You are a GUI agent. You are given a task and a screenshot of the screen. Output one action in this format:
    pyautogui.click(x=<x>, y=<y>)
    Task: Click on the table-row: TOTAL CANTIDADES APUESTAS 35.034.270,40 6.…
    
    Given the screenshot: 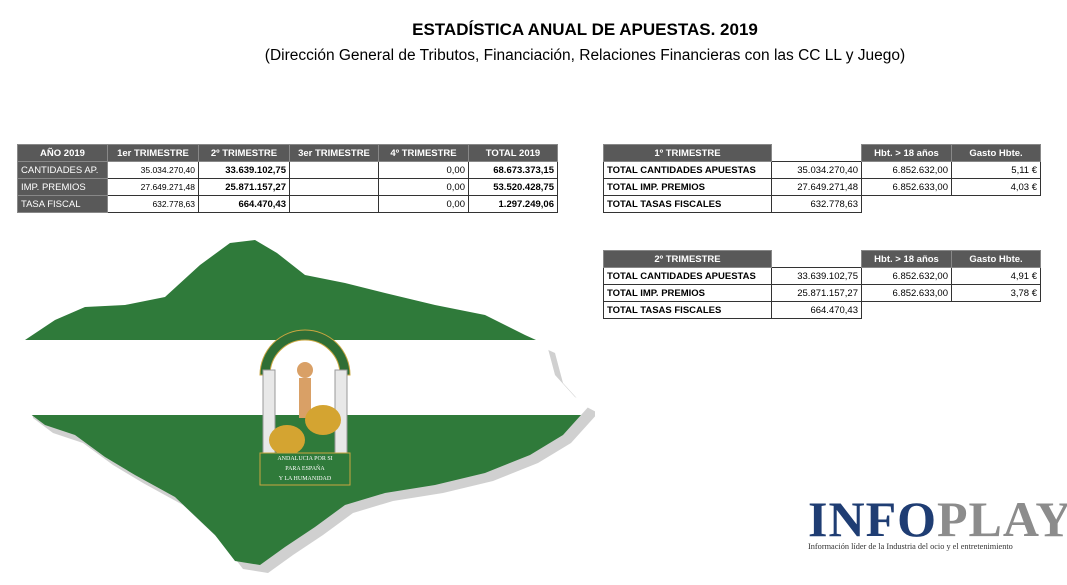 What is the action you would take?
    pyautogui.click(x=822, y=170)
    